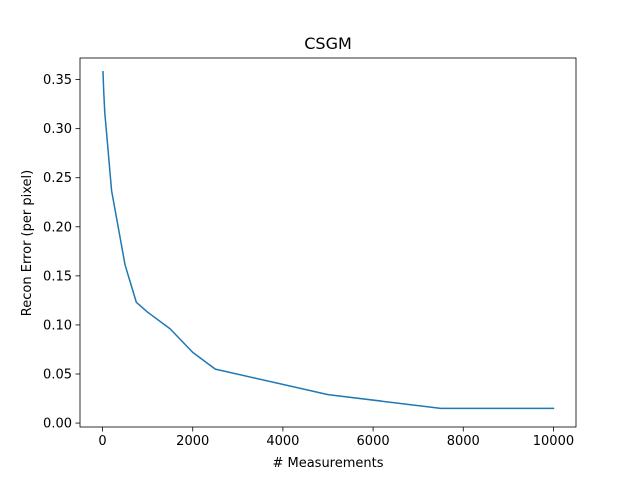 This screenshot has width=640, height=484. Describe the element at coordinates (57, 129) in the screenshot. I see `y-tick-label: 0.30` at that location.